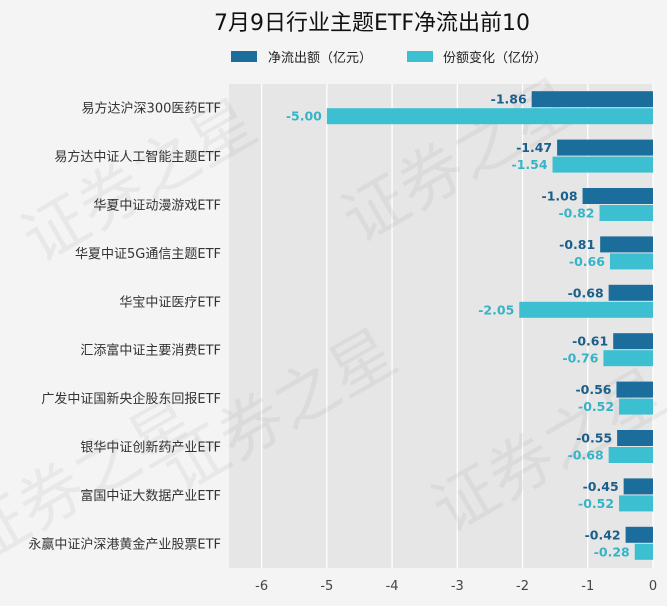 Image resolution: width=667 pixels, height=606 pixels. Describe the element at coordinates (304, 116) in the screenshot. I see `data-label-share-change: -5.00` at that location.